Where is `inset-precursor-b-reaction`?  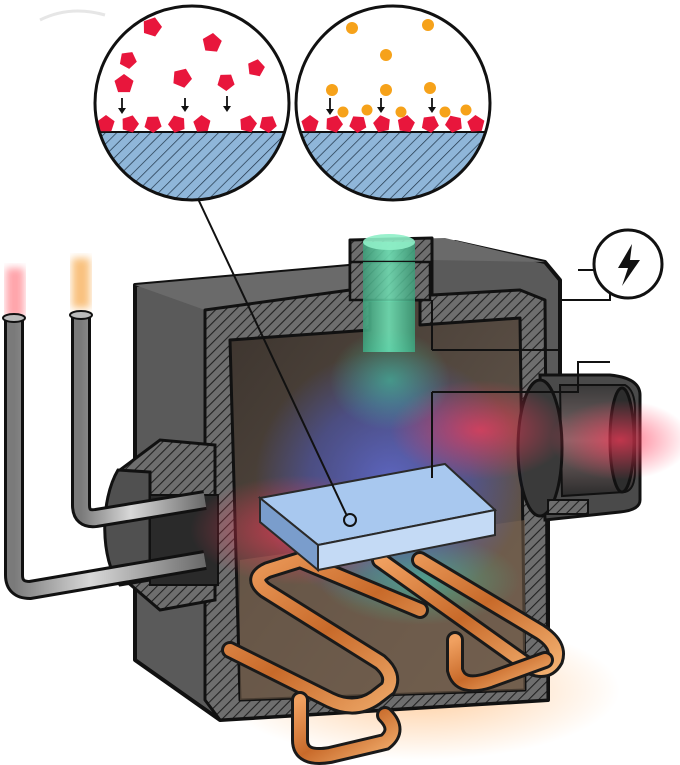
inset-precursor-b-reaction is located at coordinates (393, 103).